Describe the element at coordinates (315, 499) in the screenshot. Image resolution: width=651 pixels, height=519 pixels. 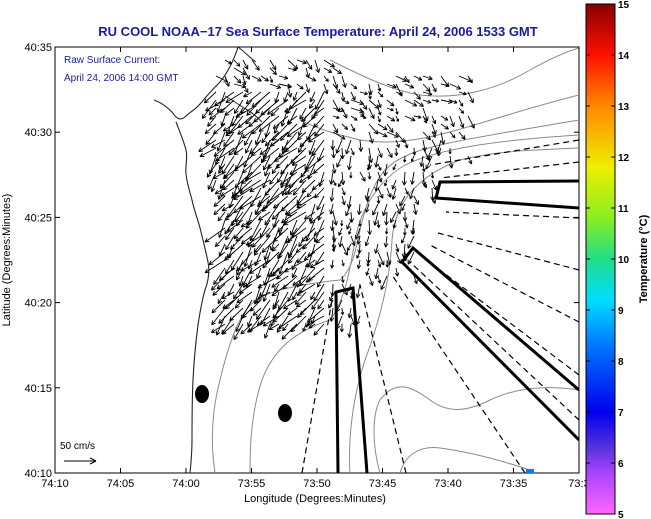
I see `x-axis-label: Longitude (Degrees:Minutes)` at that location.